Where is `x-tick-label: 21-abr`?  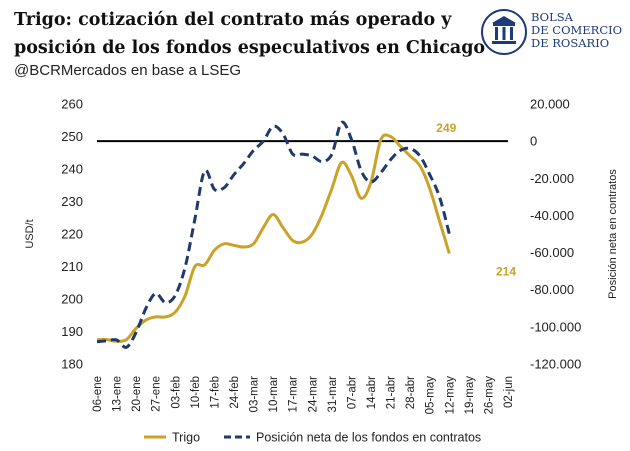 x-tick-label: 21-abr is located at coordinates (392, 392).